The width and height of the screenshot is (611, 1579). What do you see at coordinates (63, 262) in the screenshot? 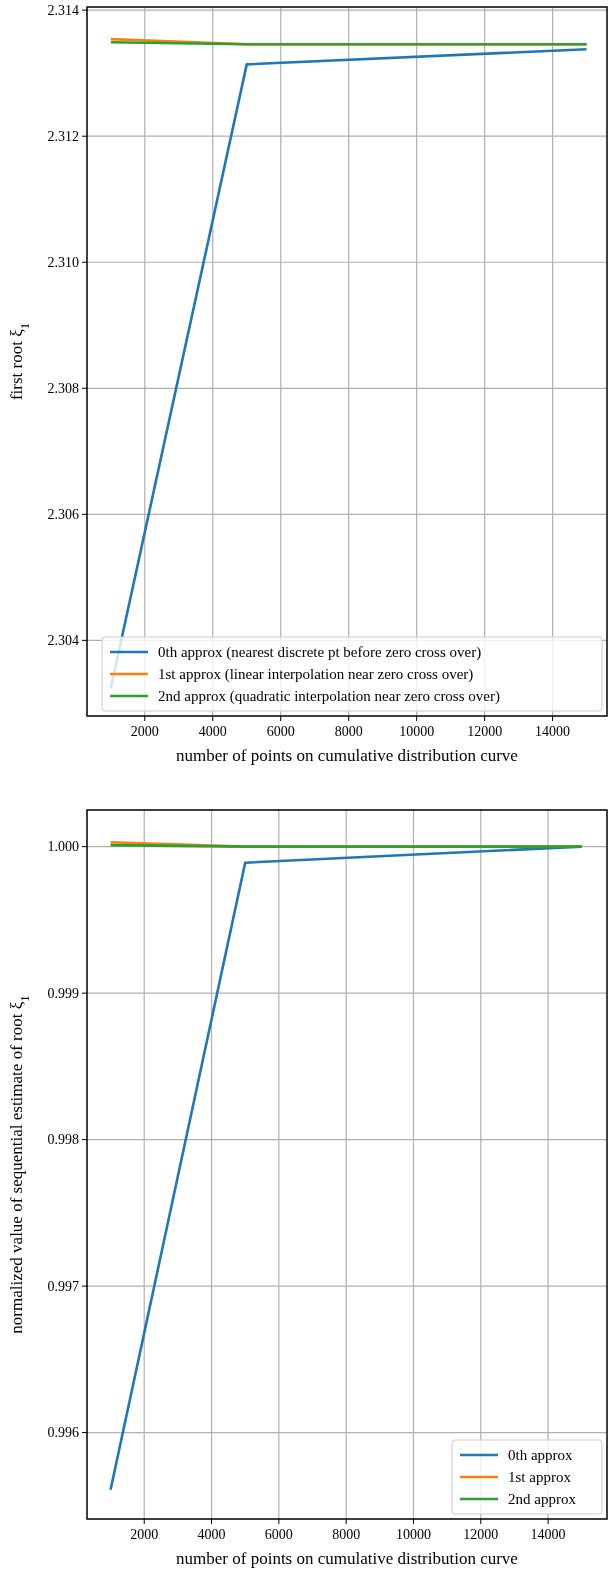
I see `y-tick-label: 2.310` at bounding box center [63, 262].